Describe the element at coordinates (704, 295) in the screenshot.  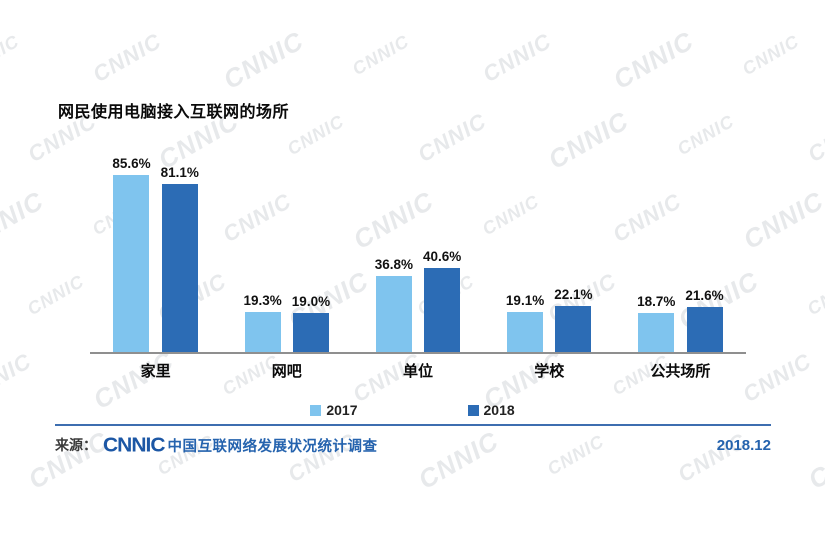
I see `bar-value-label: 21.6%` at that location.